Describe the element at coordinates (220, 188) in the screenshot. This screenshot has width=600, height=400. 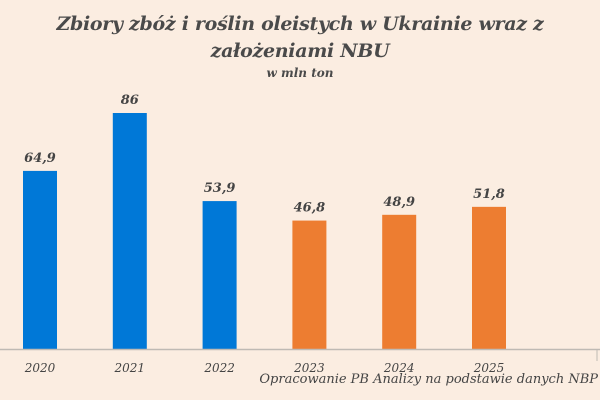
I see `data-label: 53,9` at that location.